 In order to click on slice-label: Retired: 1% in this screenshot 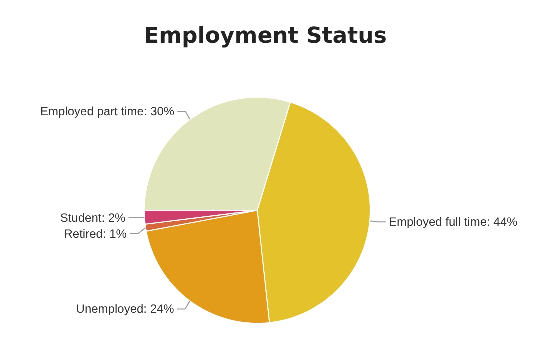, I will do `click(96, 234)`.